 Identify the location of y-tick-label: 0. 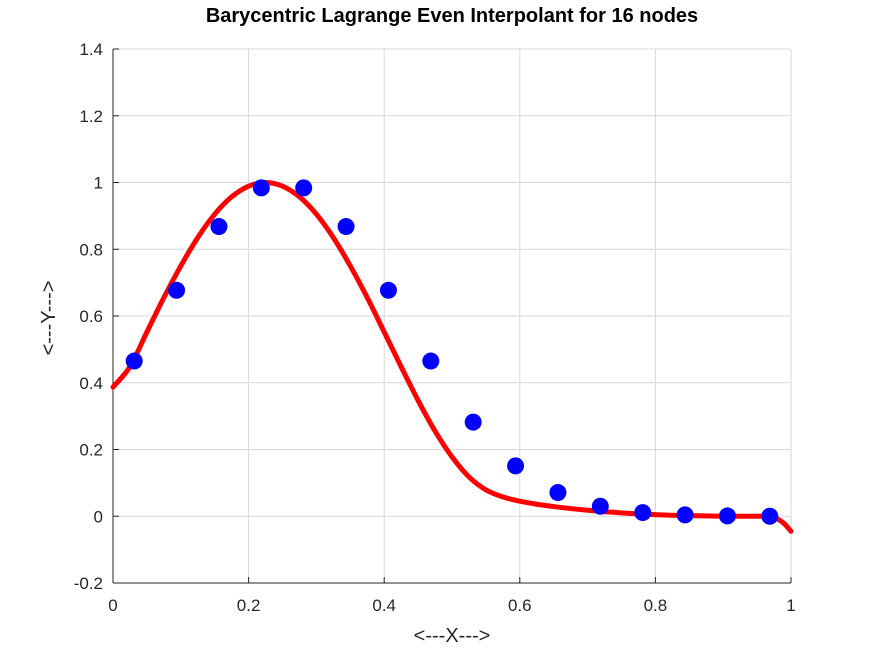
(98, 516).